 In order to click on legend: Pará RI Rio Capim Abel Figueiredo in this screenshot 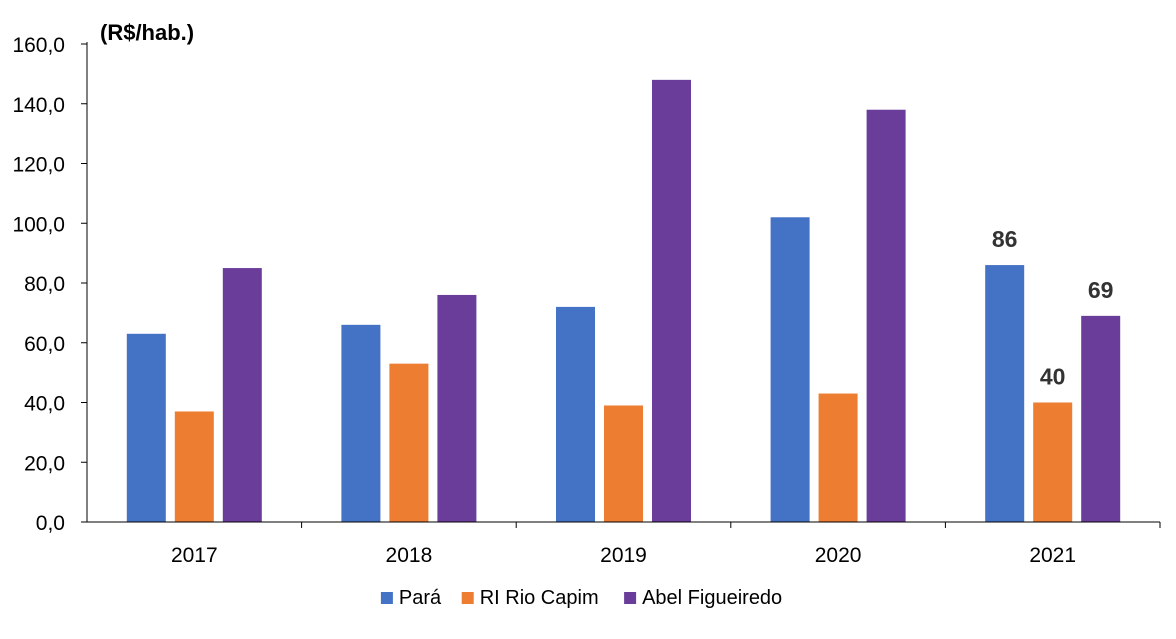, I will do `click(581, 598)`.